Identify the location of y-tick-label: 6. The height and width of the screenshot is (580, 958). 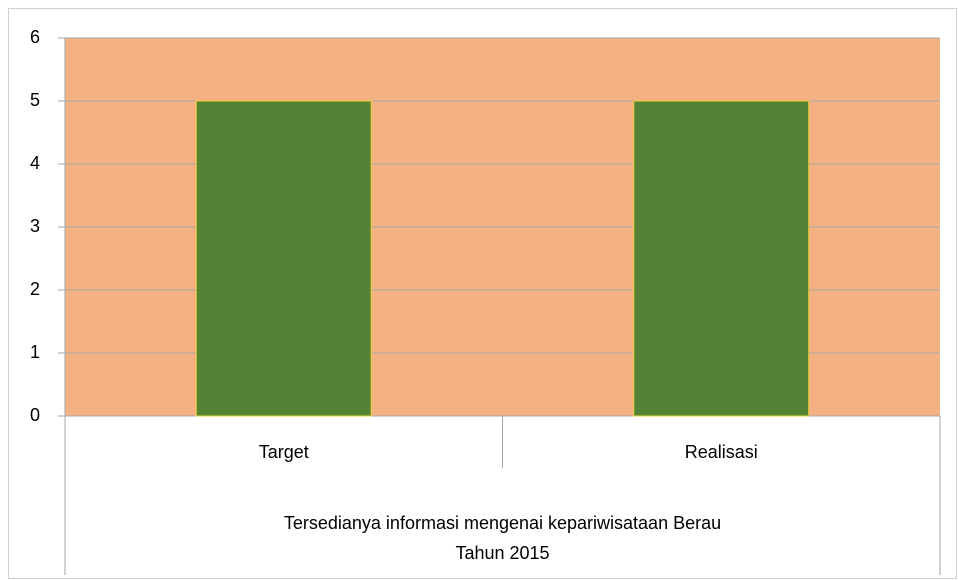
(35, 37).